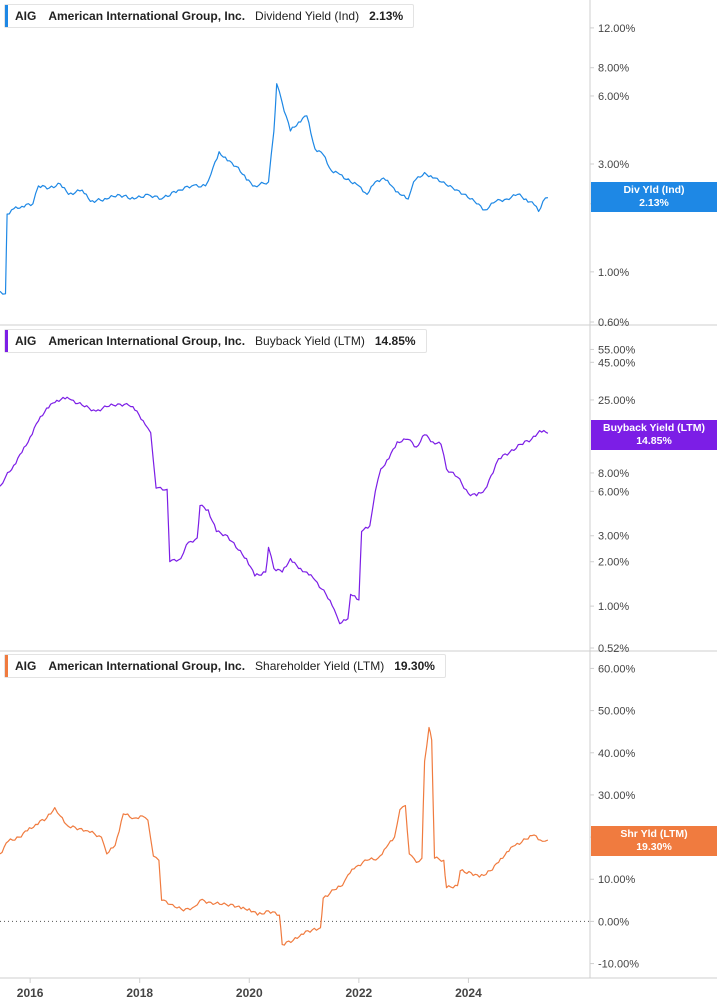 The height and width of the screenshot is (1005, 717). Describe the element at coordinates (307, 16) in the screenshot. I see `legend-metric: Dividend Yield (Ind)` at that location.